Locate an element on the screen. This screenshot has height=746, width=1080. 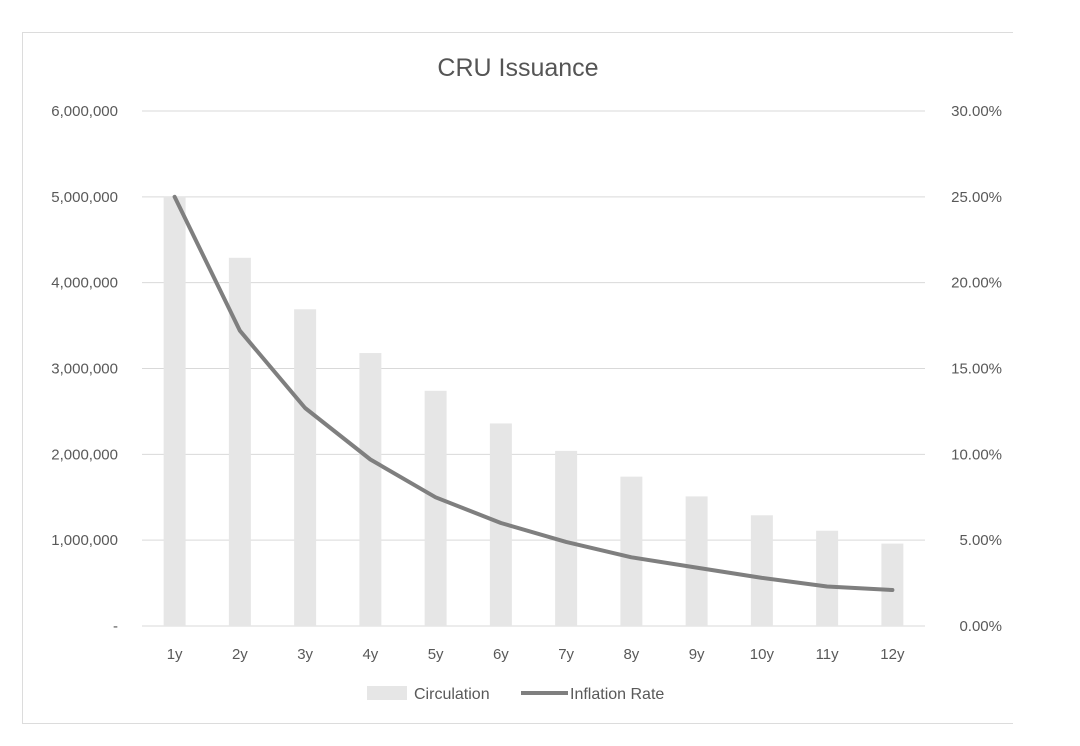
chart-title: CRU Issuance is located at coordinates (517, 68).